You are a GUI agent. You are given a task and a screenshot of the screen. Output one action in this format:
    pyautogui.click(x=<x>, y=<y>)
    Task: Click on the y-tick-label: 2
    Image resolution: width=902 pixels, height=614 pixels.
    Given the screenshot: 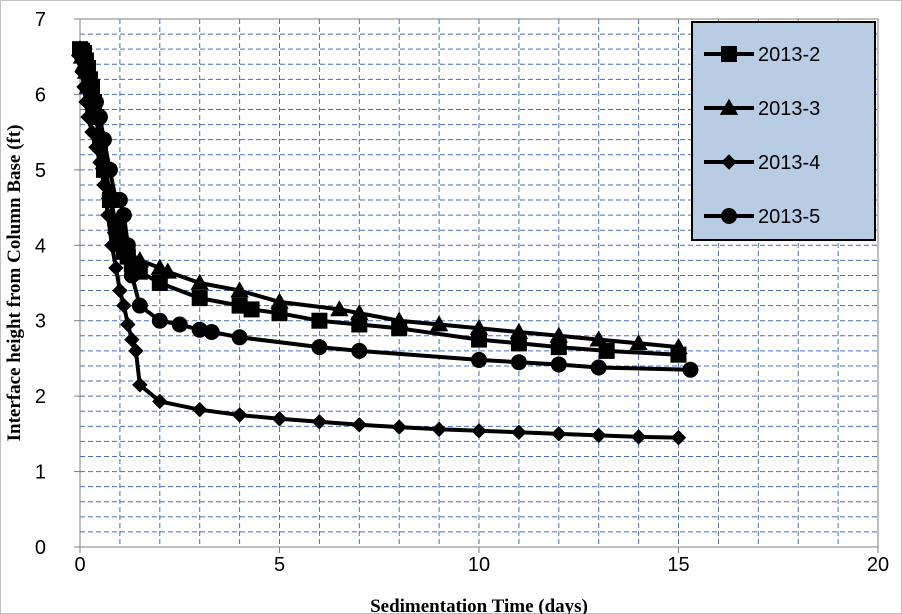 What is the action you would take?
    pyautogui.click(x=40, y=397)
    